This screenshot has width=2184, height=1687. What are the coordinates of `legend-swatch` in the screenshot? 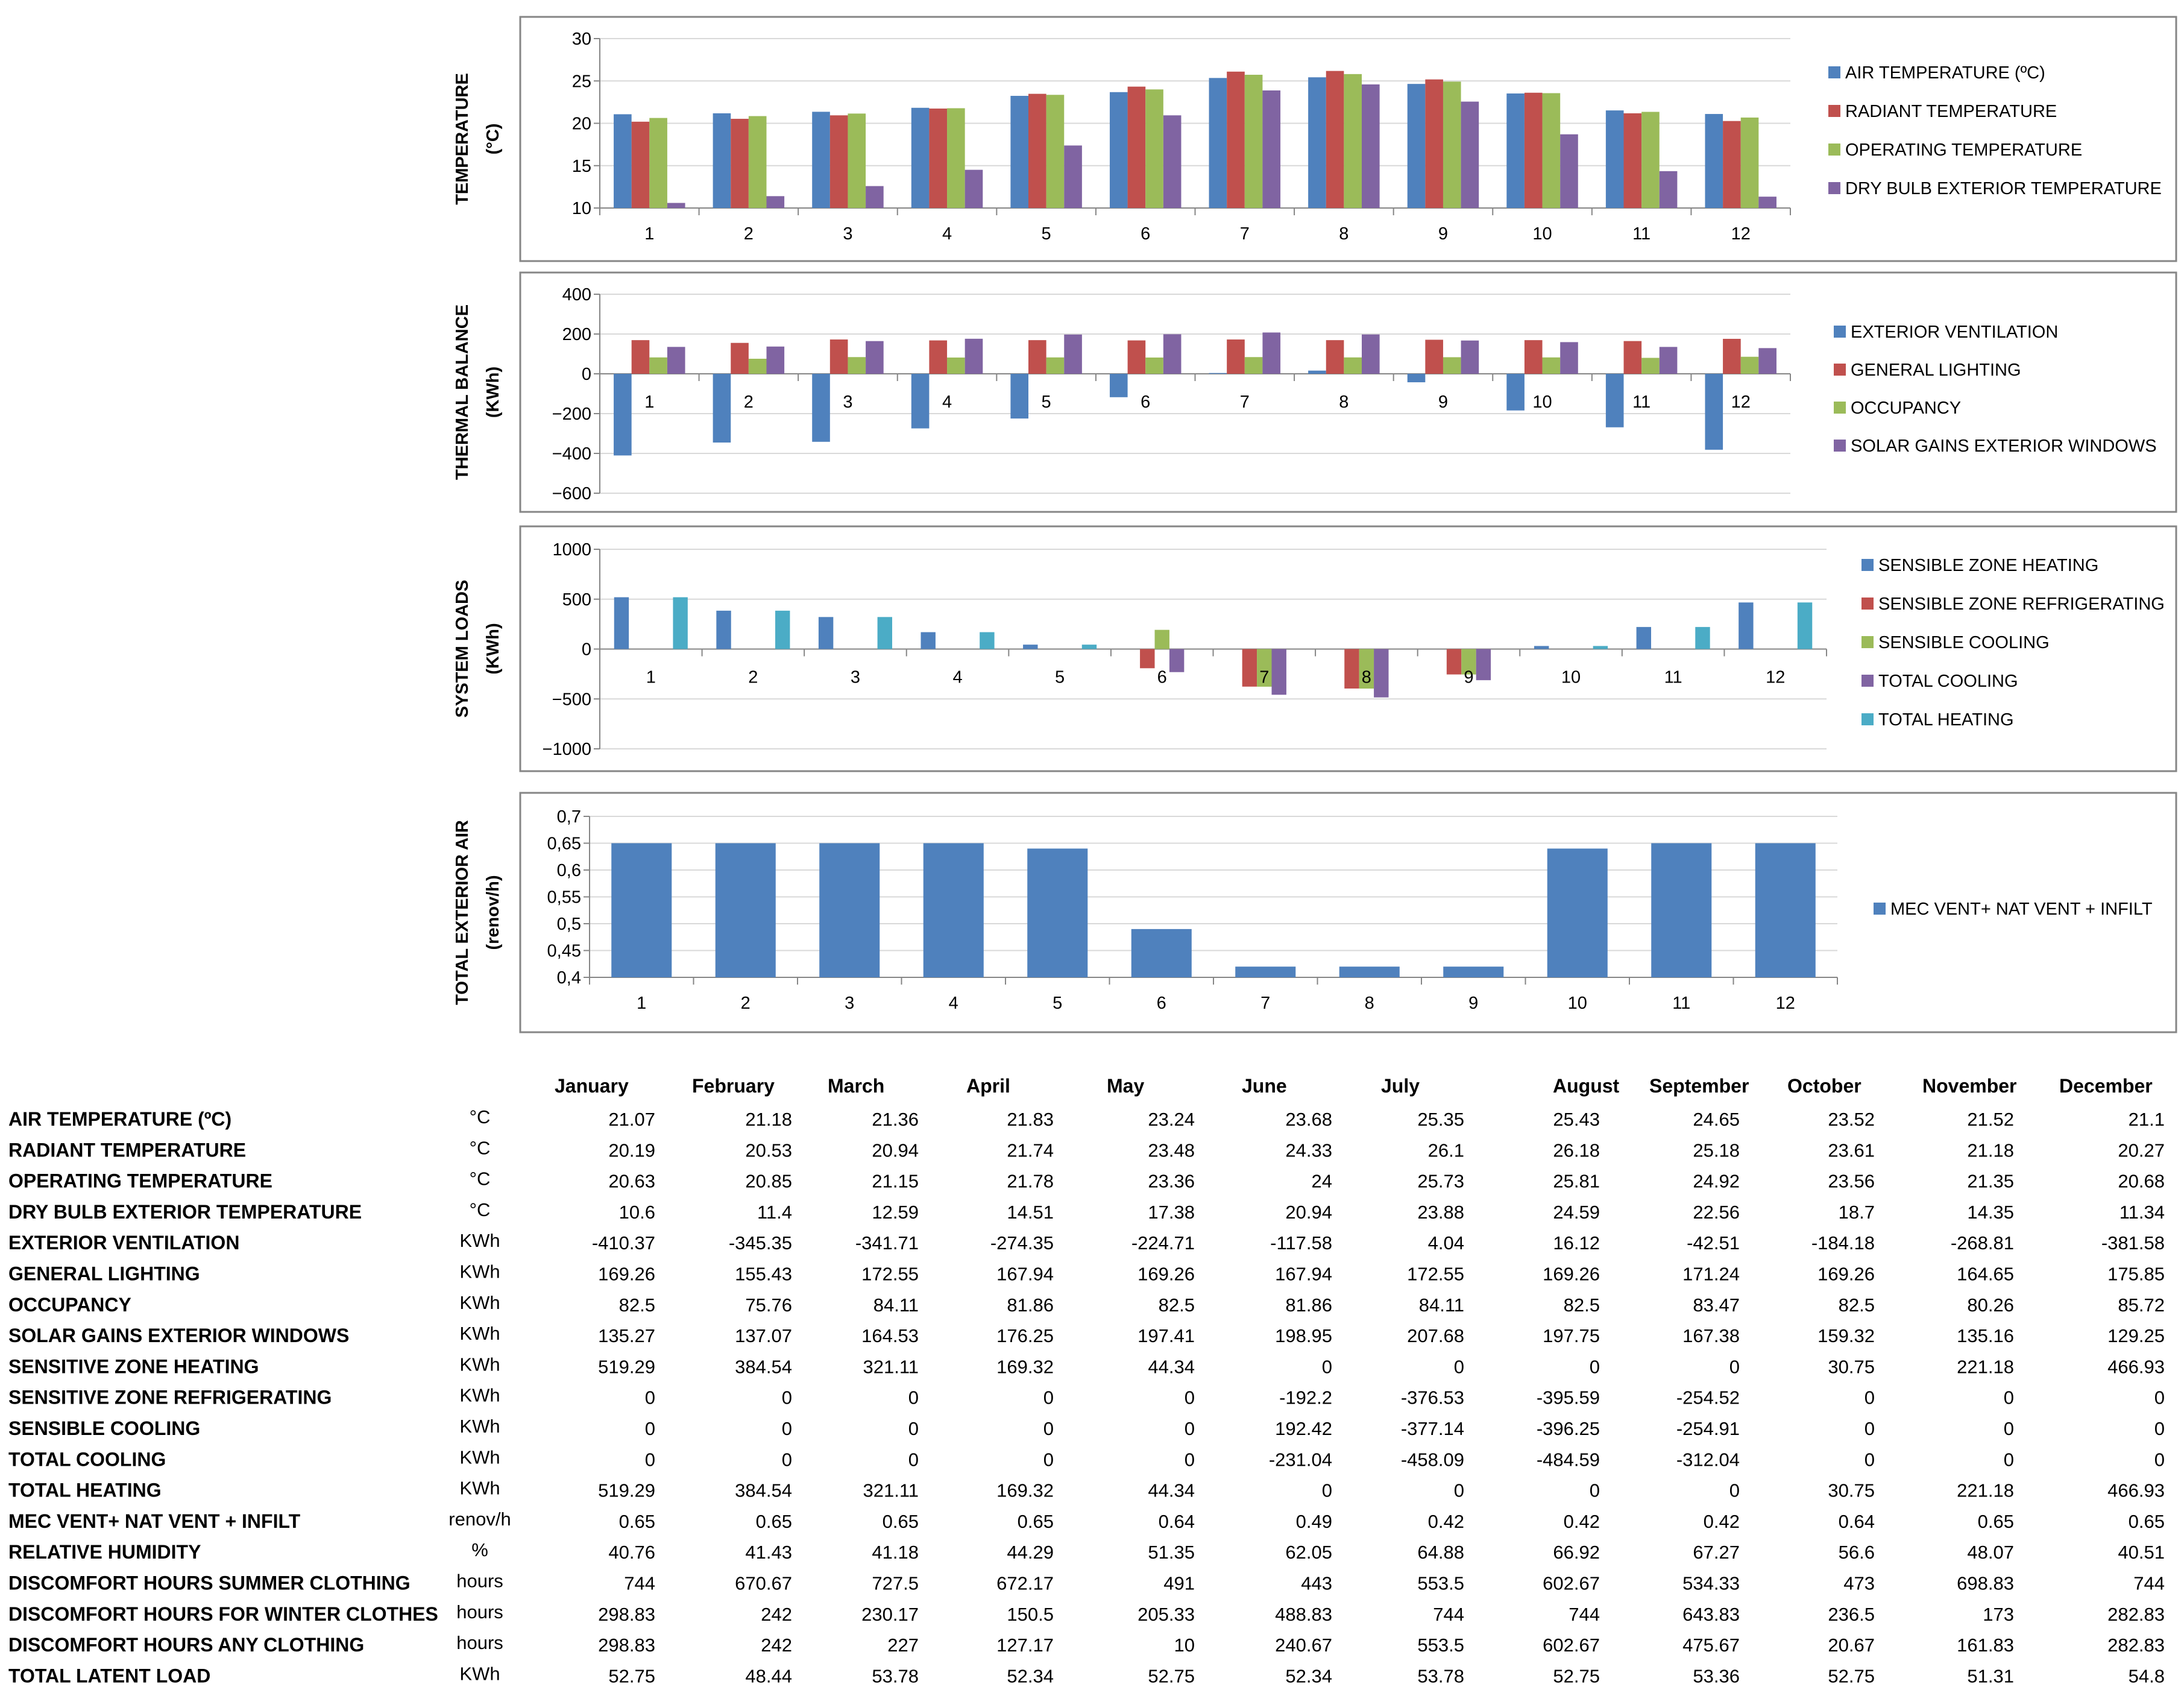 It's located at (1867, 604).